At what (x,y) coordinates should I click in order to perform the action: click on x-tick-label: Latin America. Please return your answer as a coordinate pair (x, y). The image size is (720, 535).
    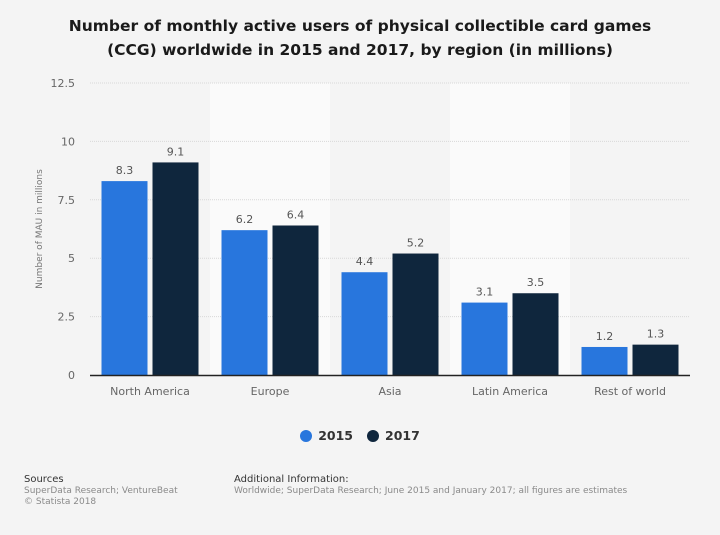
    Looking at the image, I should click on (510, 391).